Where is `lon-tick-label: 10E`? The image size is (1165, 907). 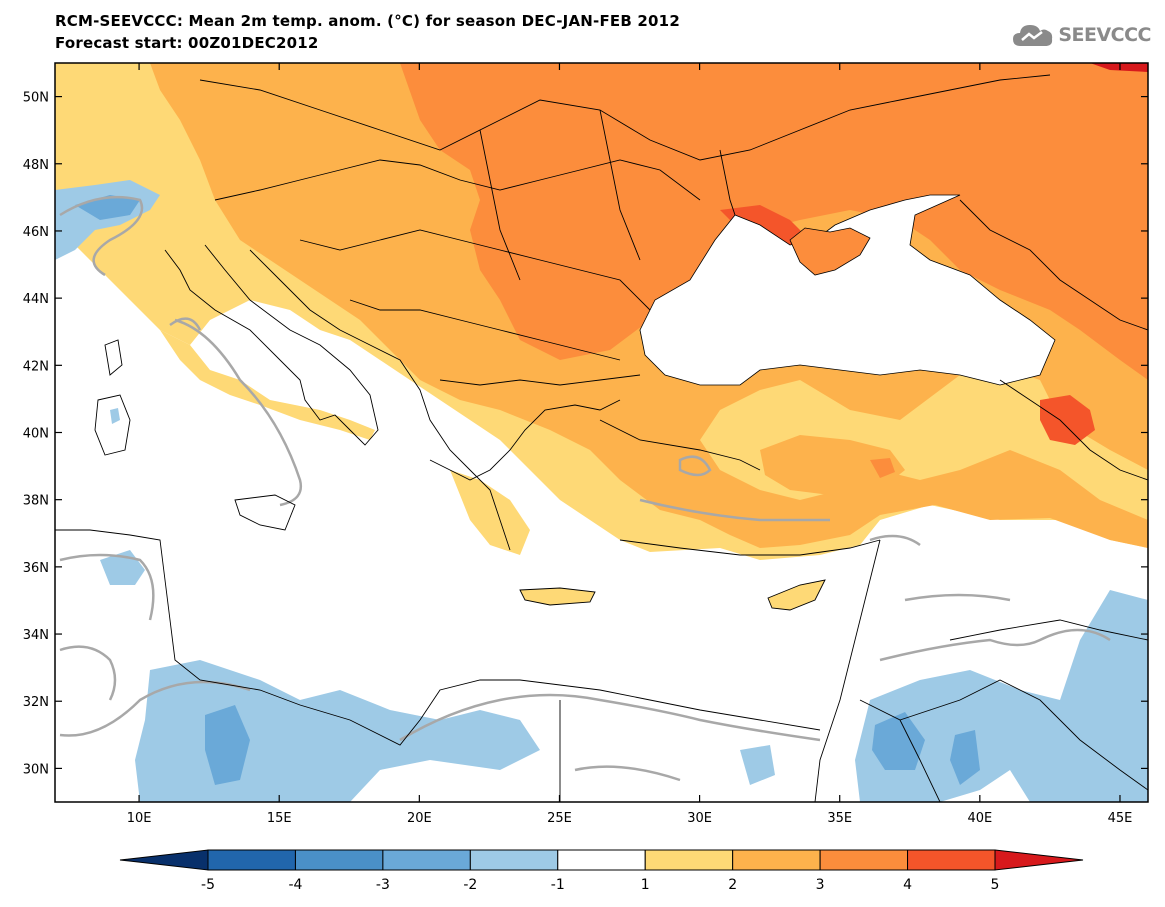 lon-tick-label: 10E is located at coordinates (139, 818).